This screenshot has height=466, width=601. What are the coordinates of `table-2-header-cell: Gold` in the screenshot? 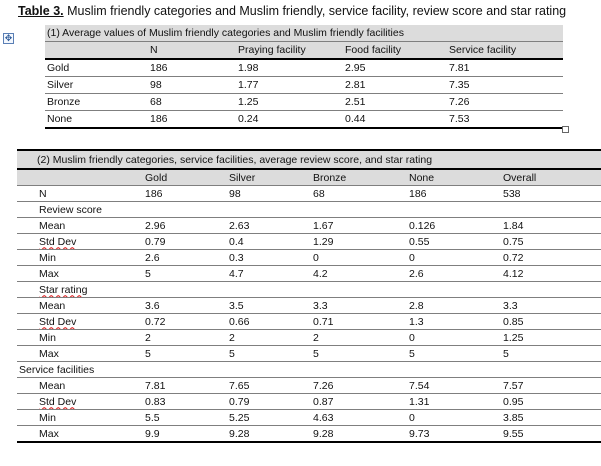 It's located at (185, 177).